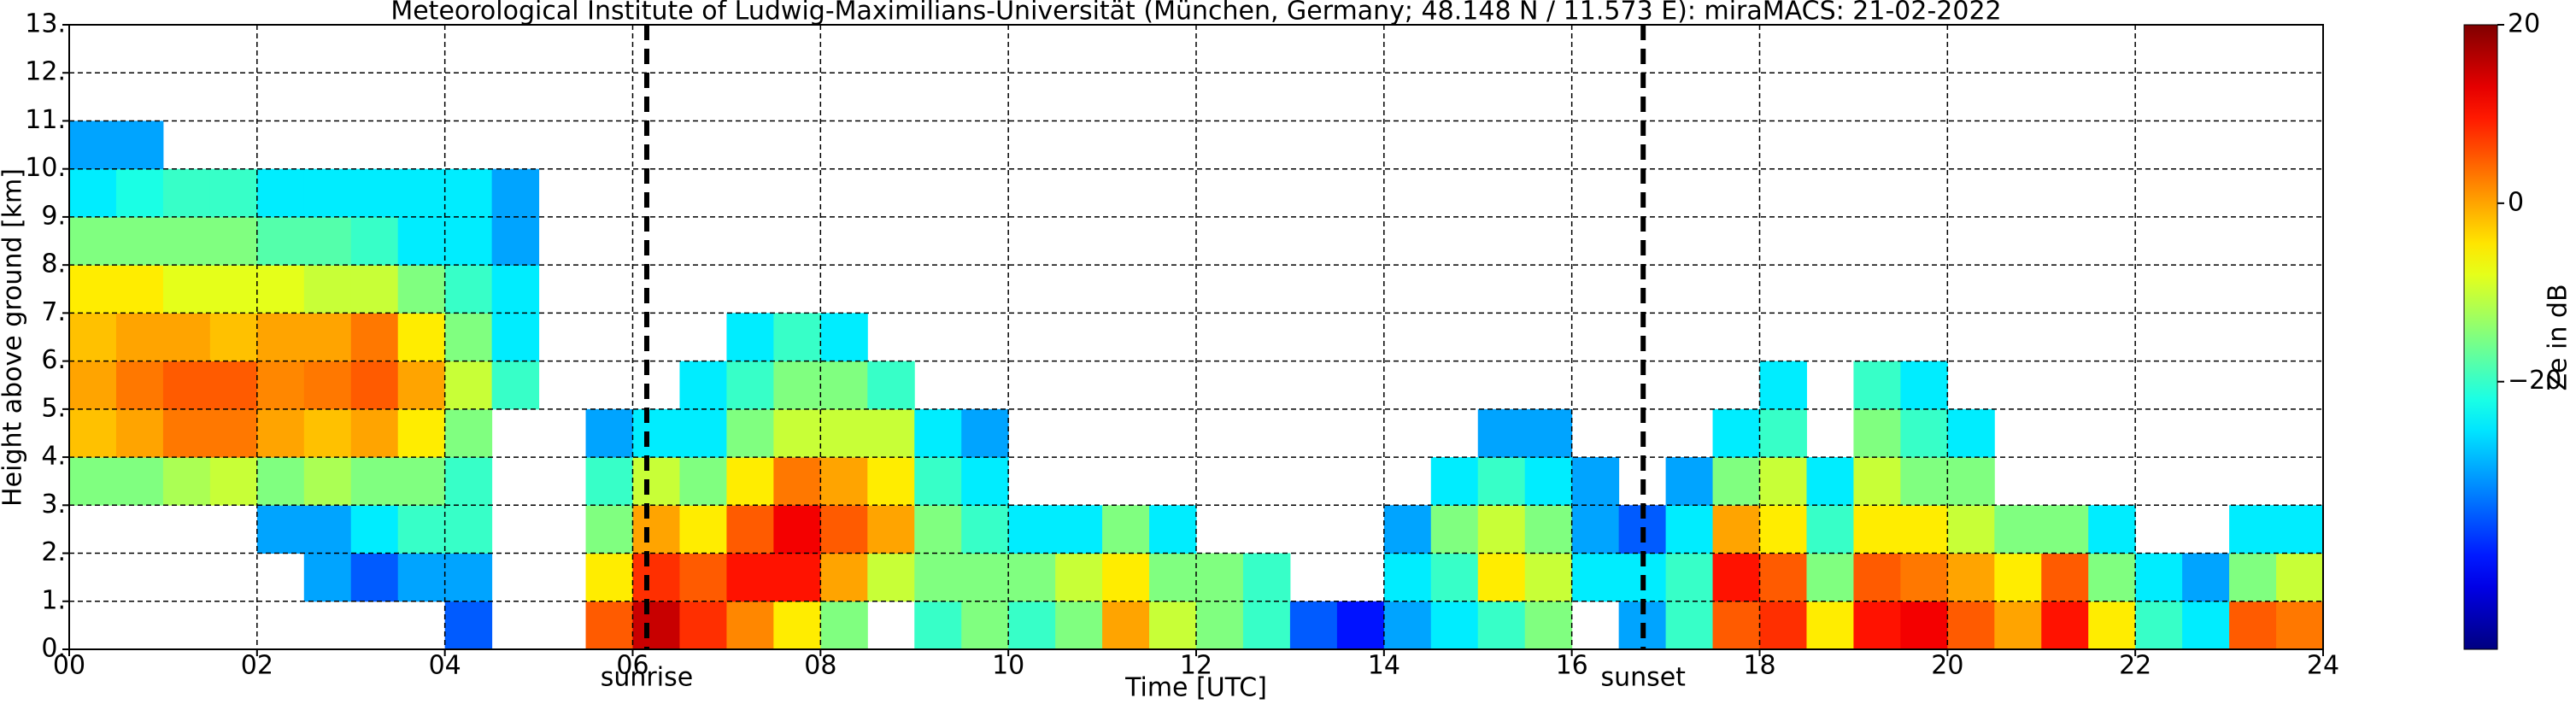  Describe the element at coordinates (2480, 337) in the screenshot. I see `colorbar` at that location.